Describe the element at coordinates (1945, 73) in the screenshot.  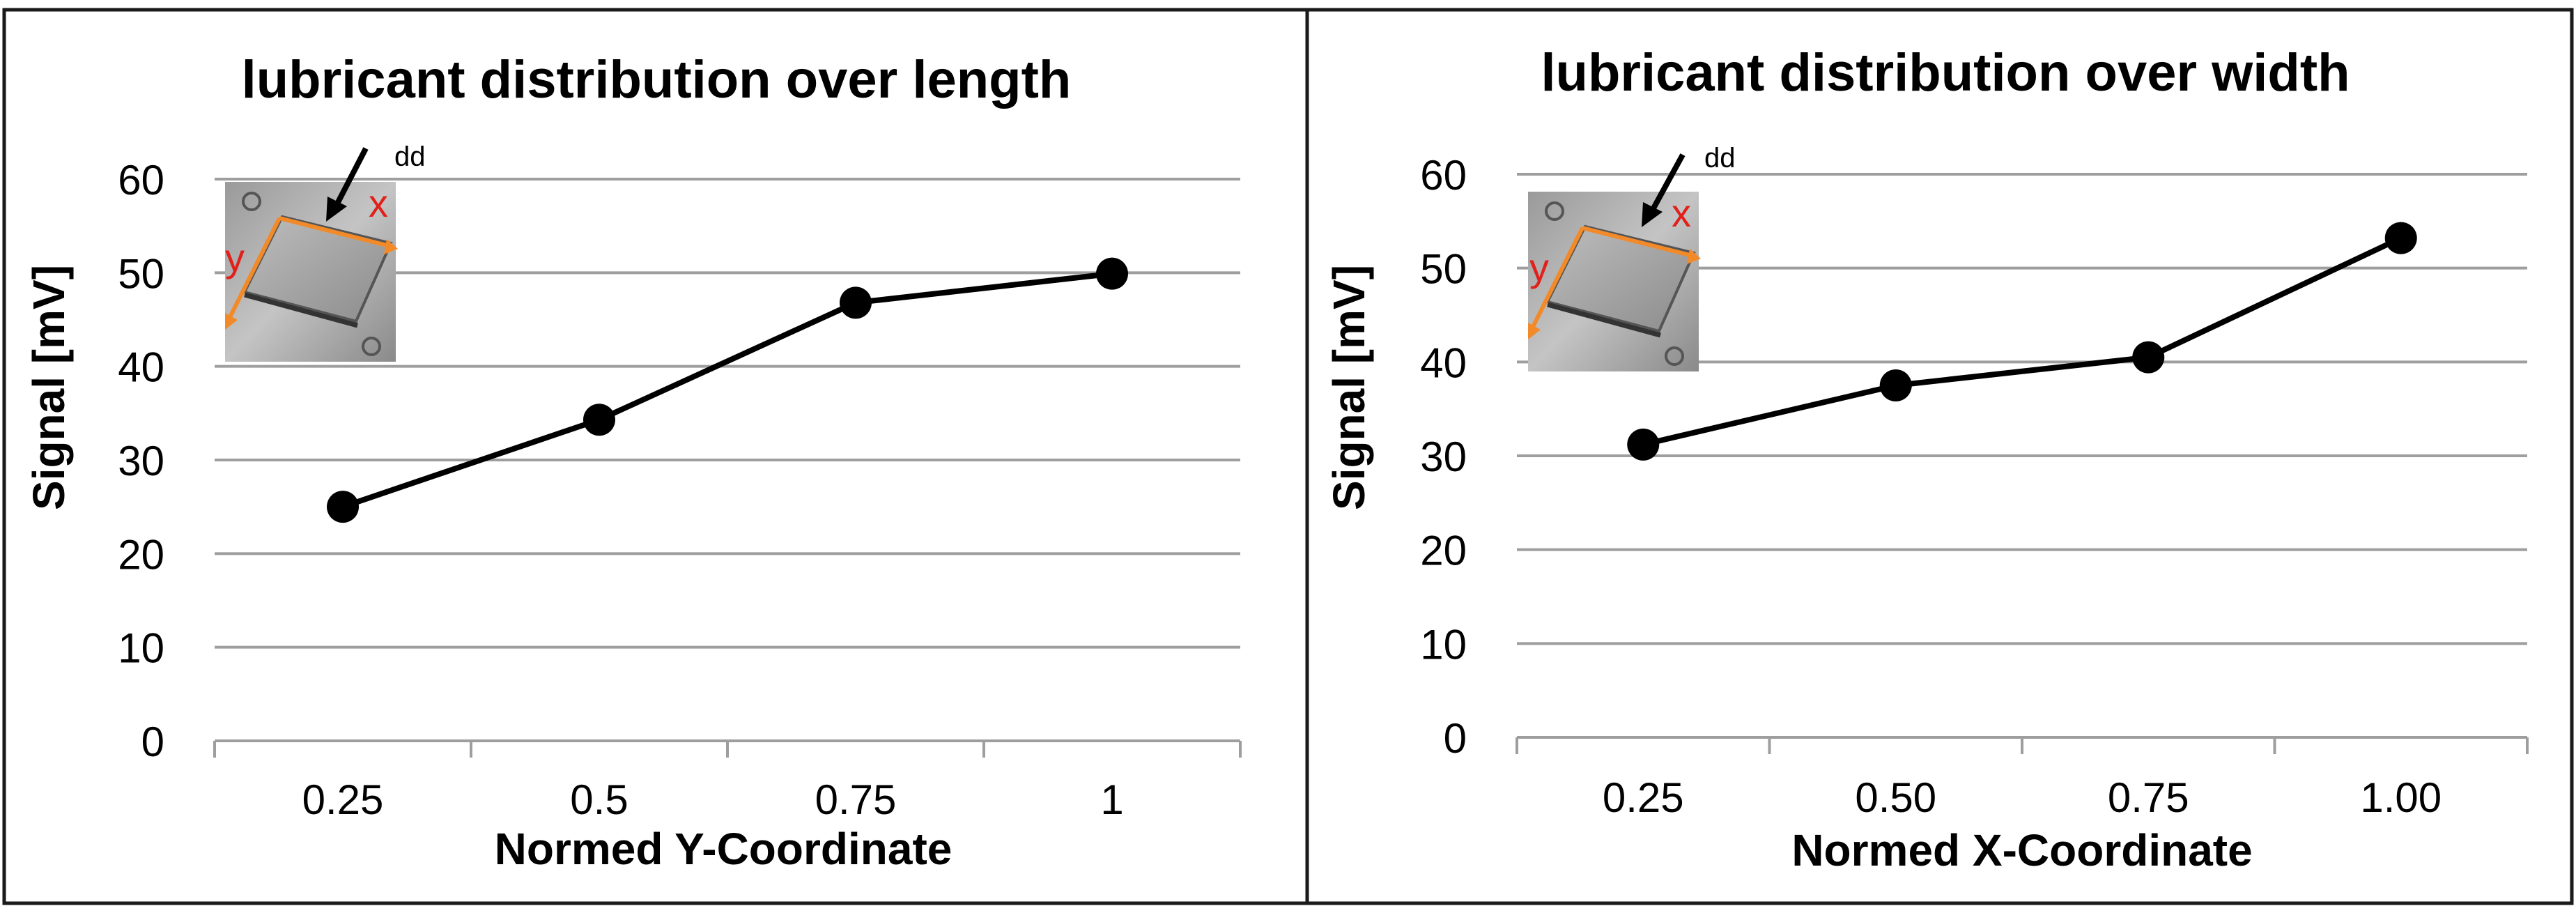
I see `chart-title: lubricant distribution over width` at that location.